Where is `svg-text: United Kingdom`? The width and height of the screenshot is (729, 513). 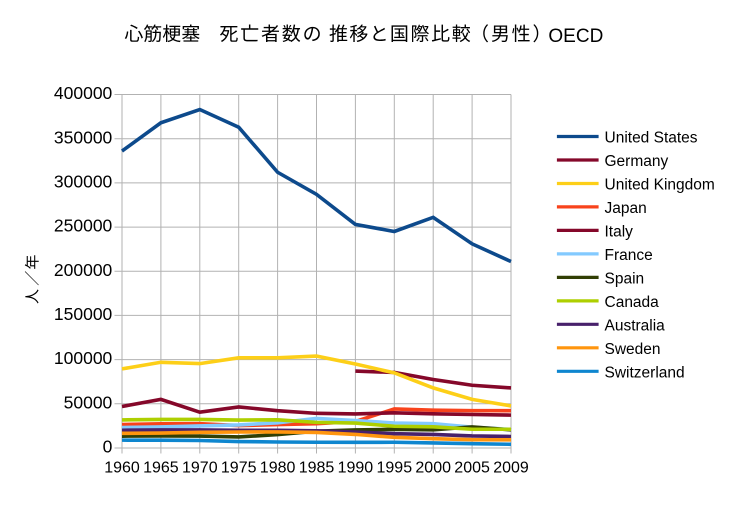
svg-text: United Kingdom is located at coordinates (660, 185).